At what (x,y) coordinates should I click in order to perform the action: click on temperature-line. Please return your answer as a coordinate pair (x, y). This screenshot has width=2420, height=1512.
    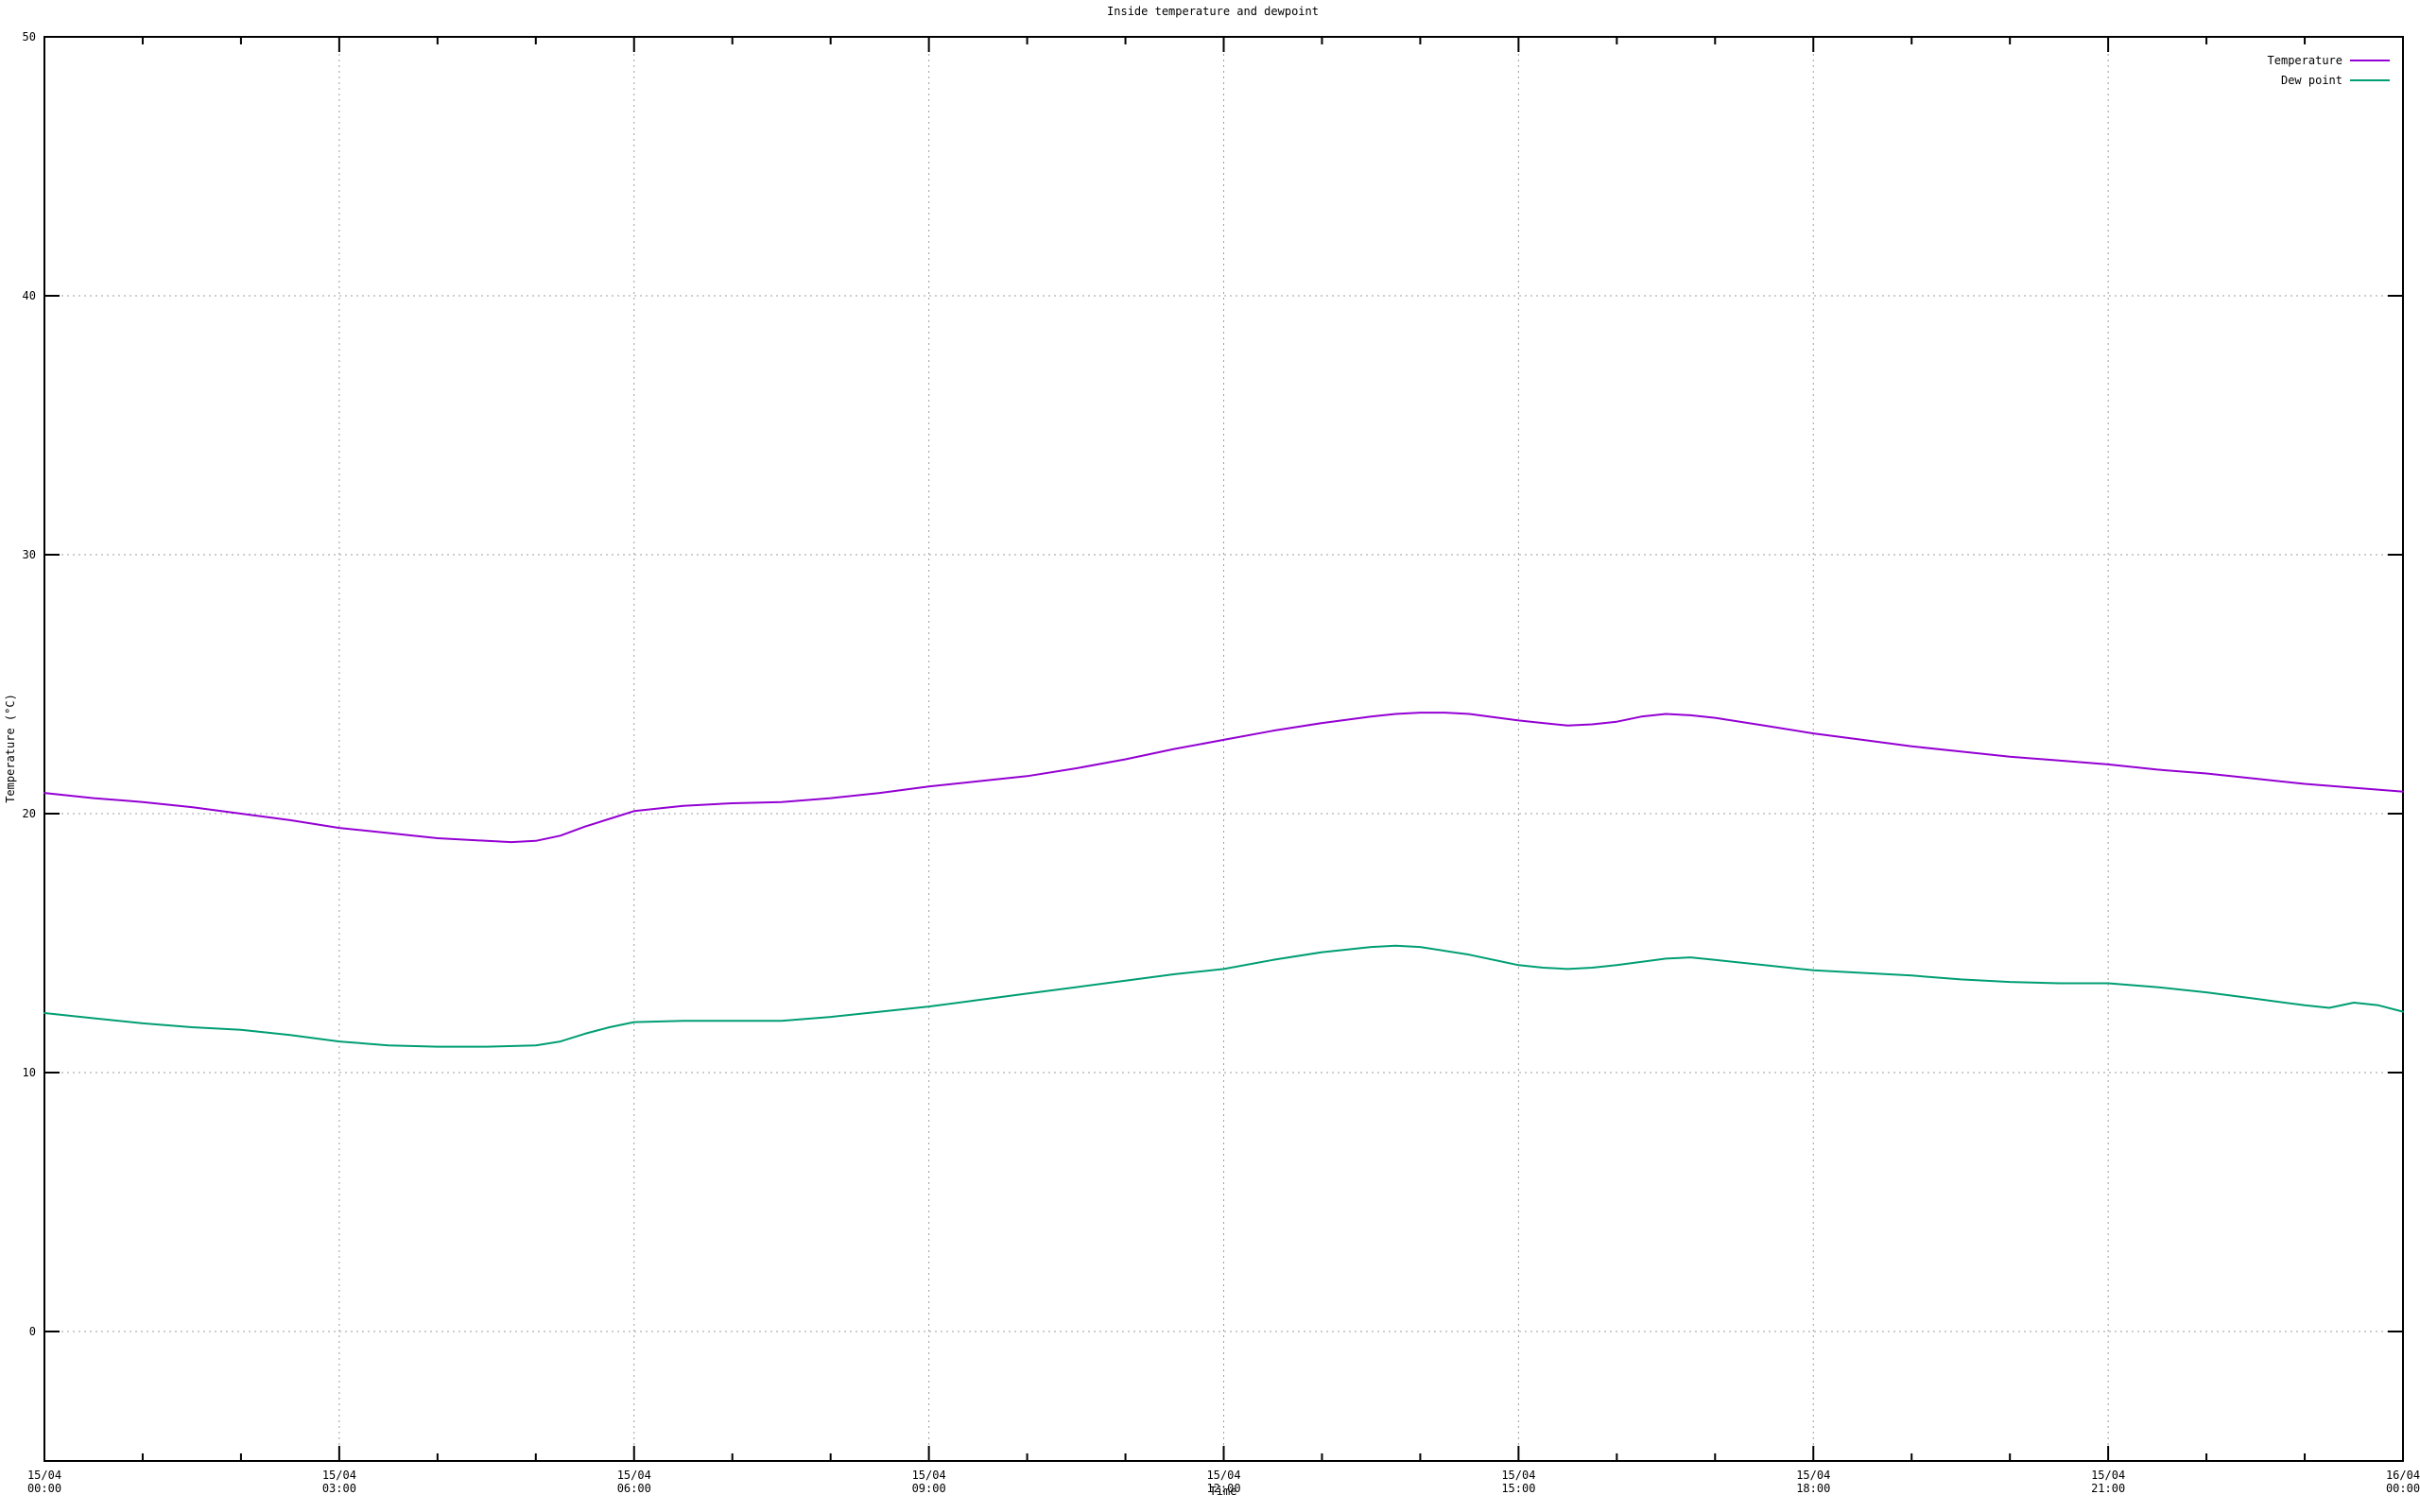
    Looking at the image, I should click on (1224, 778).